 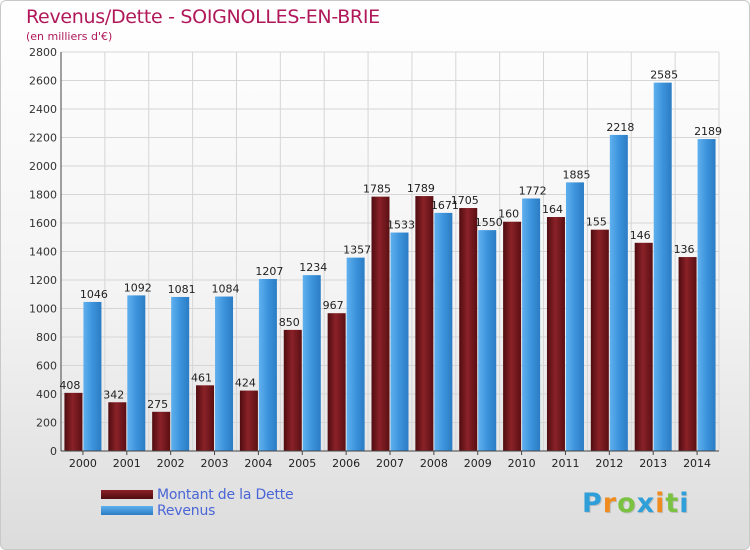 I want to click on data-label-debt: 275, so click(x=157, y=404).